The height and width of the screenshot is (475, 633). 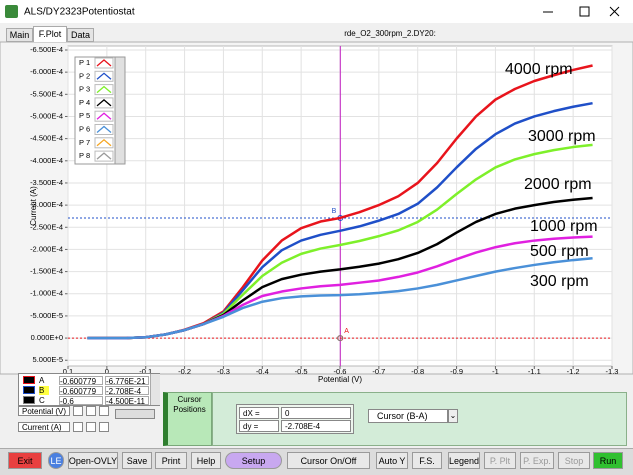 What do you see at coordinates (29, 400) in the screenshot?
I see `cursor-swatch` at bounding box center [29, 400].